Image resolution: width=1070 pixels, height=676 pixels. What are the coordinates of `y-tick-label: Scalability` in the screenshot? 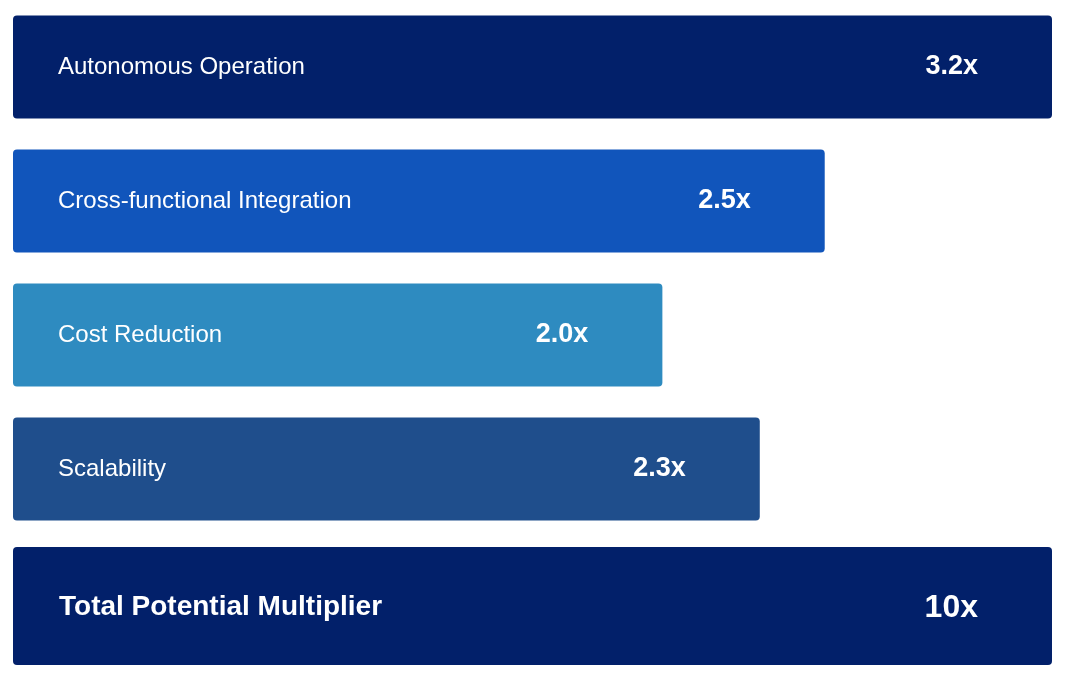 It's located at (112, 467).